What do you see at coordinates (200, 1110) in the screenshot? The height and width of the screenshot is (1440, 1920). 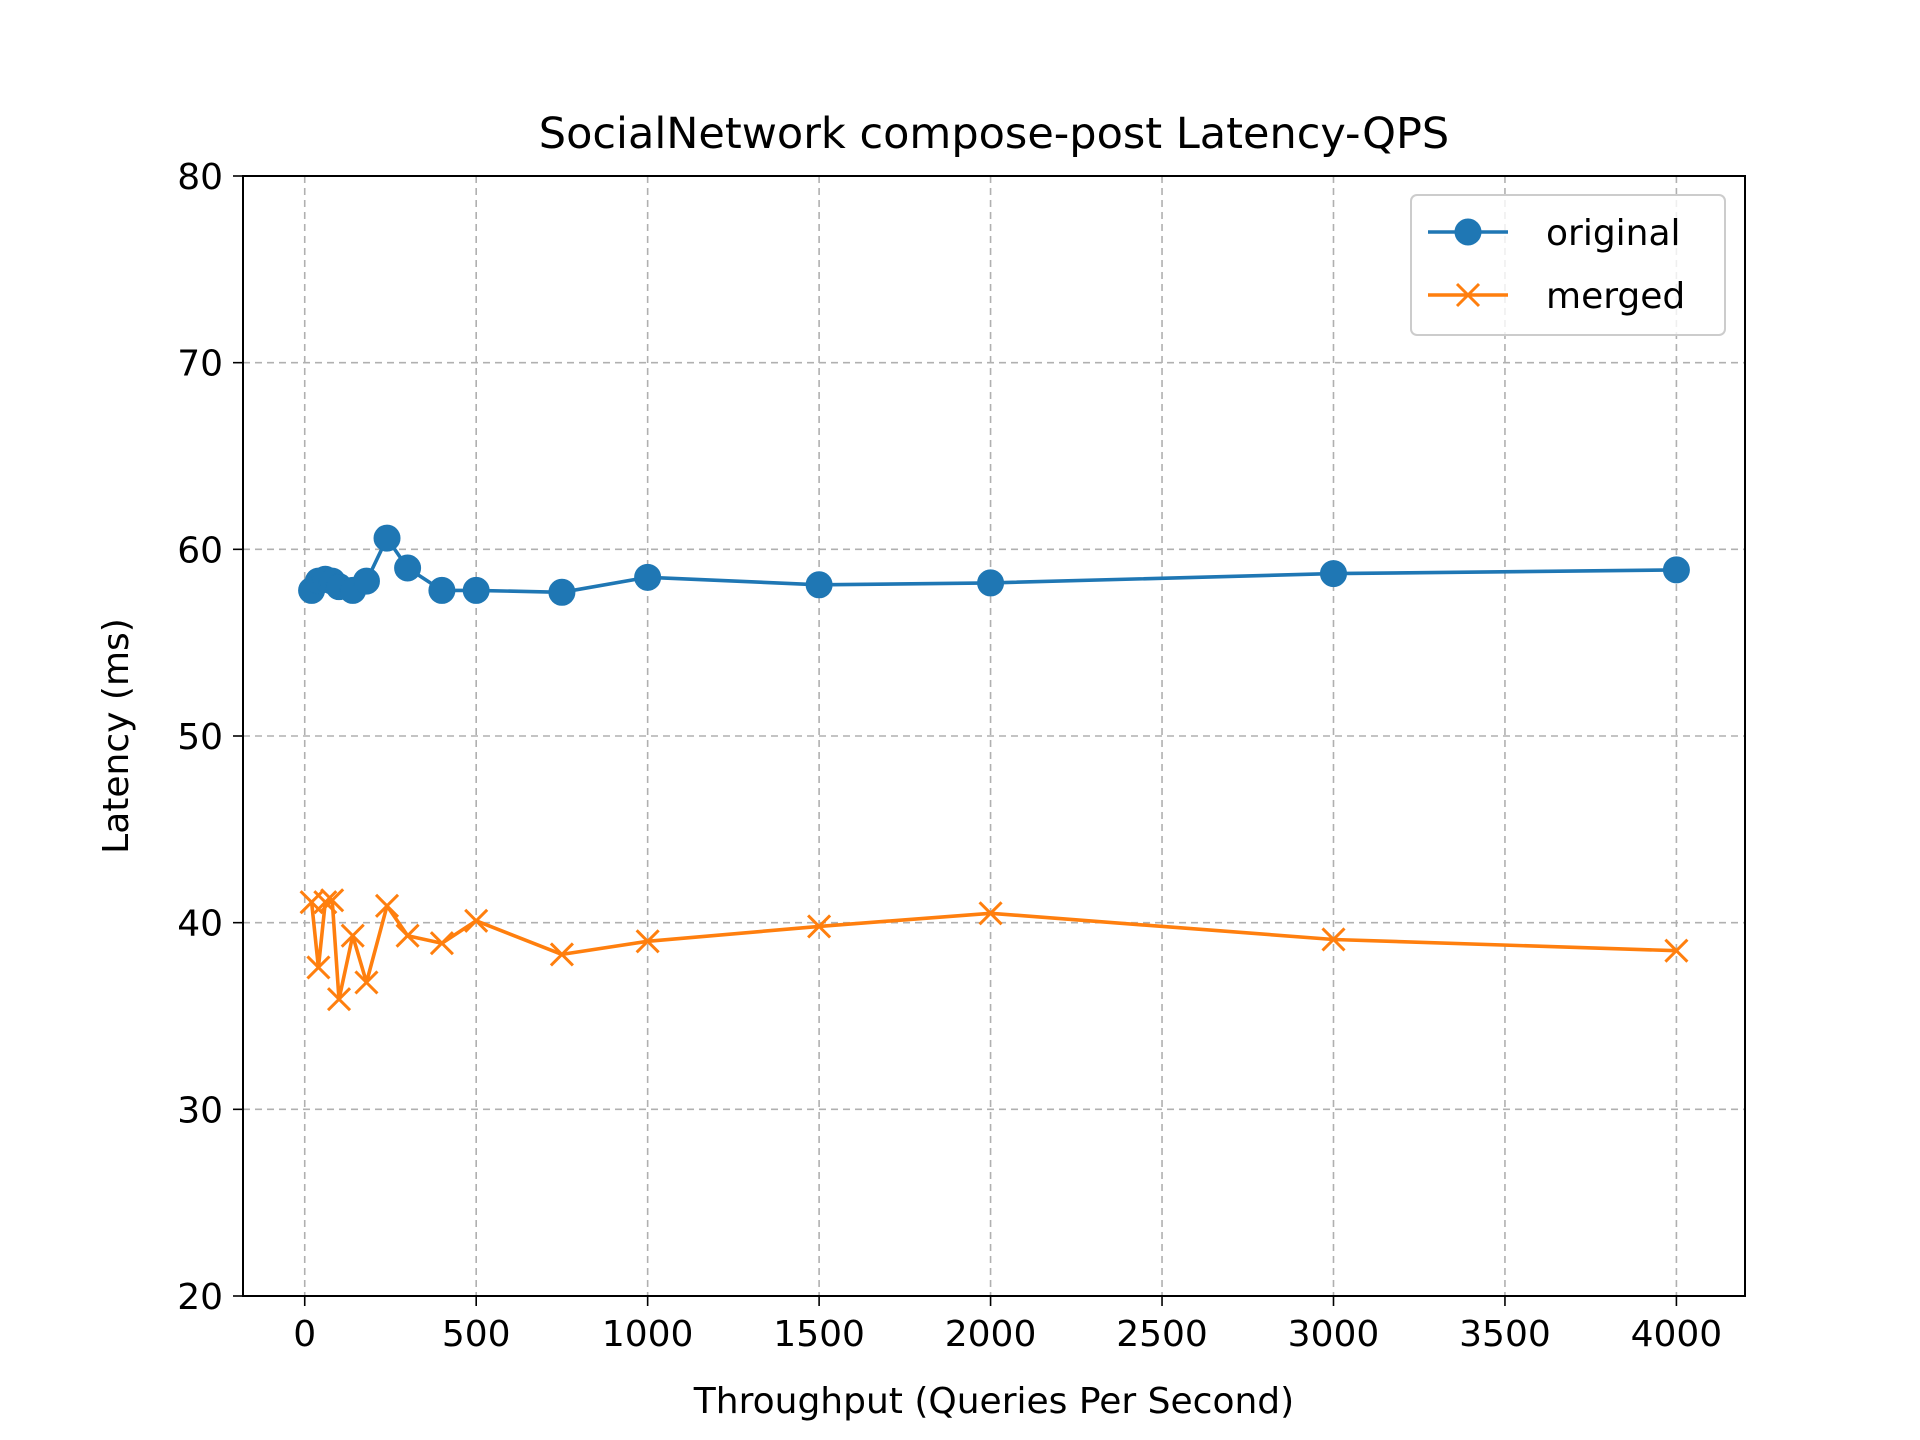 I see `y-tick-label: 30` at bounding box center [200, 1110].